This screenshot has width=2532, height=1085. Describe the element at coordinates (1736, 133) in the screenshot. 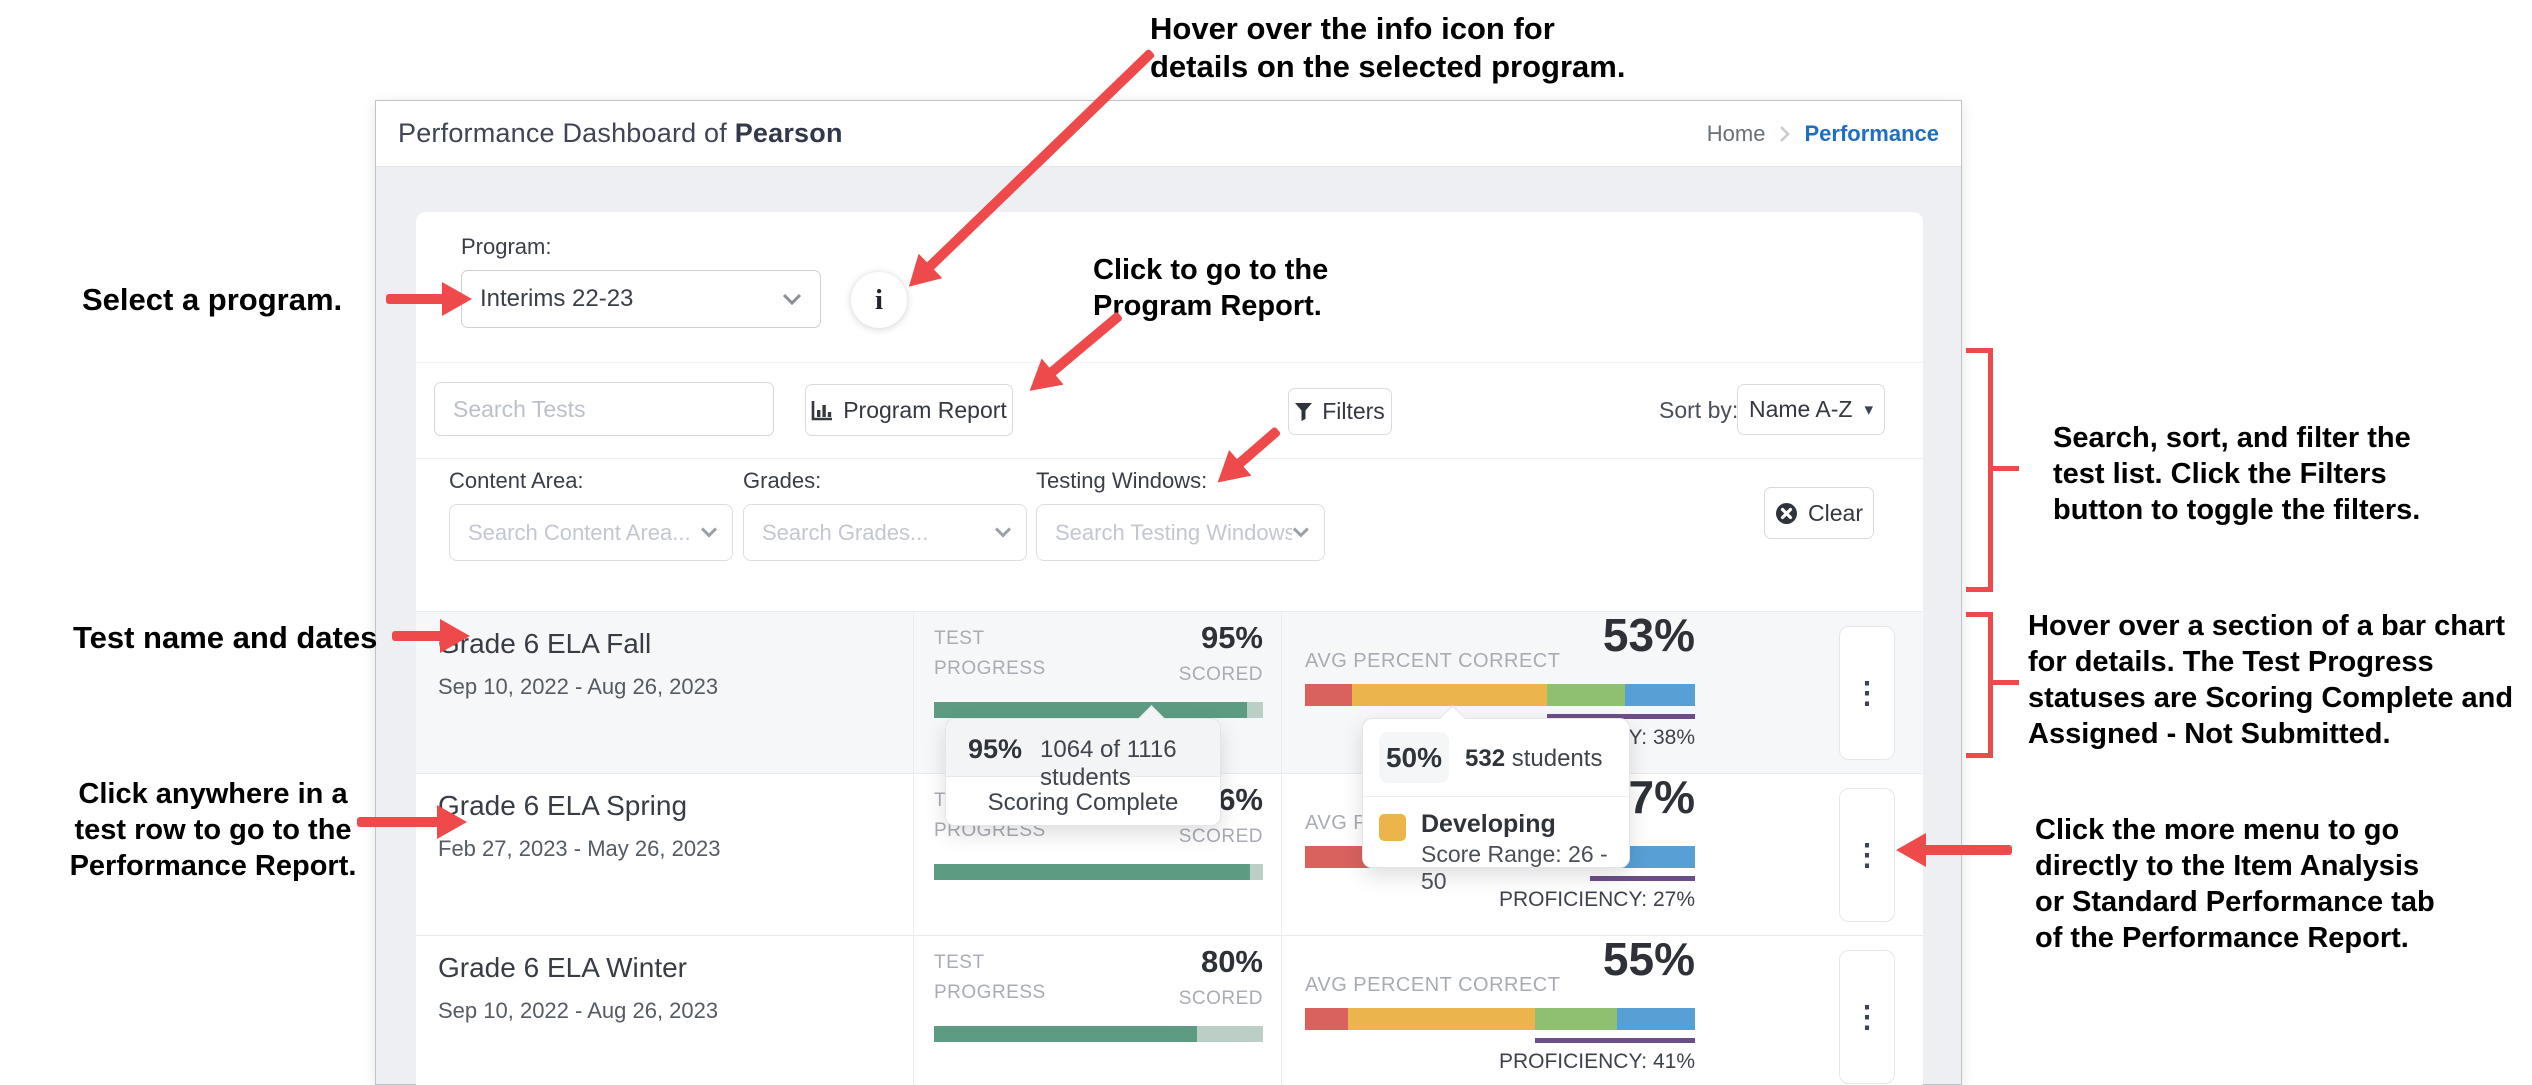

I see `breadcrumb-home-link: Home` at that location.